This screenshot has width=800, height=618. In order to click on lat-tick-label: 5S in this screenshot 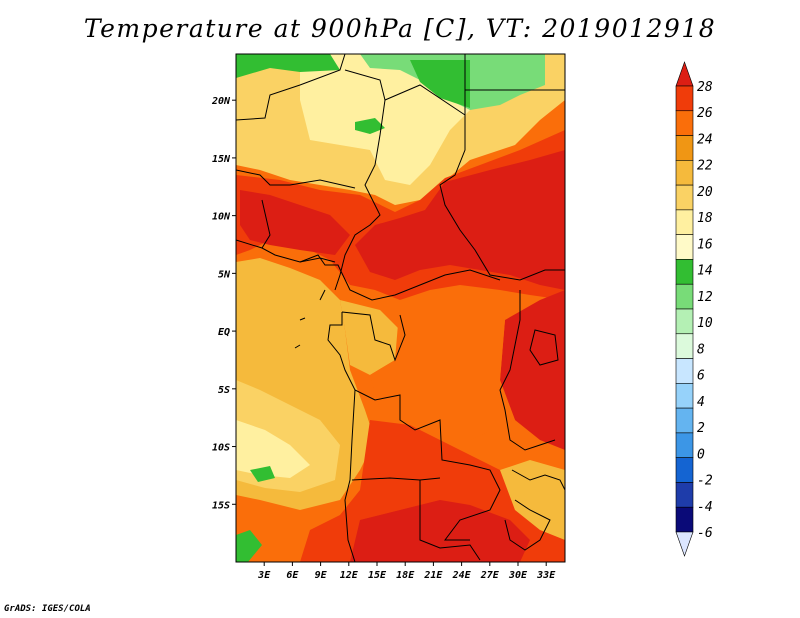, I will do `click(224, 390)`.